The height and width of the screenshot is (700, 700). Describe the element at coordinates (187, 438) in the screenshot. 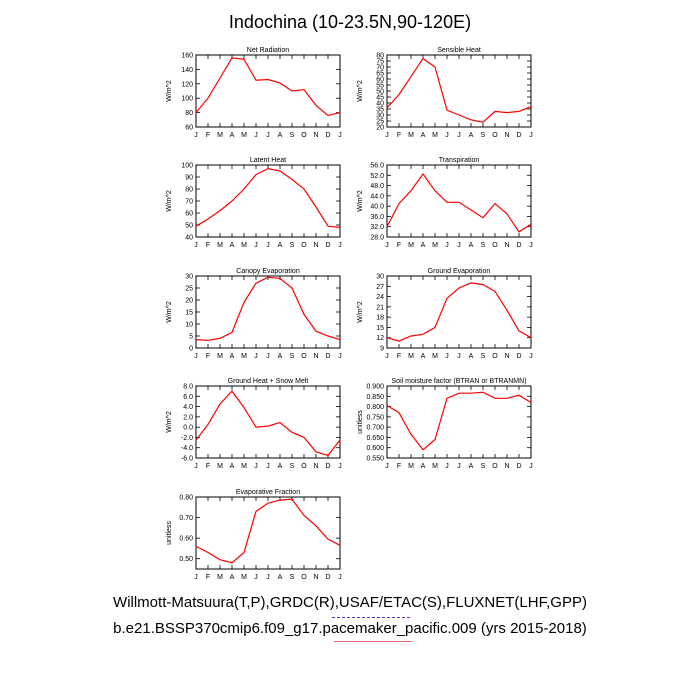

I see `y-tick-label: -2.0` at that location.